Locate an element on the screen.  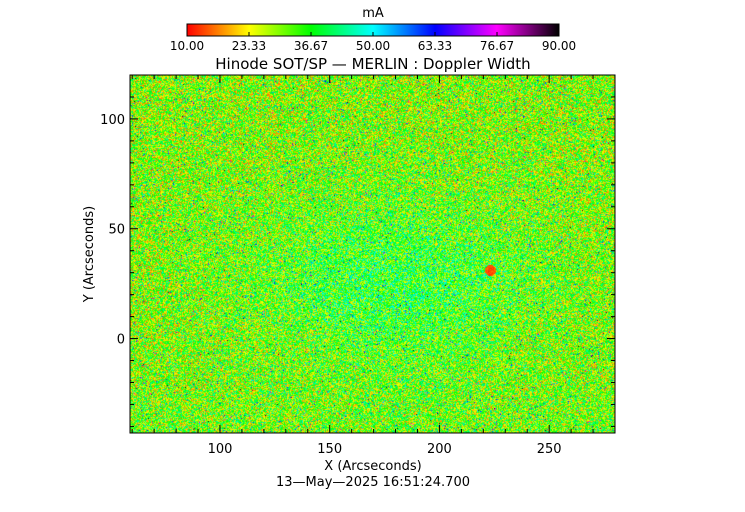
colorbar-gradient is located at coordinates (373, 30).